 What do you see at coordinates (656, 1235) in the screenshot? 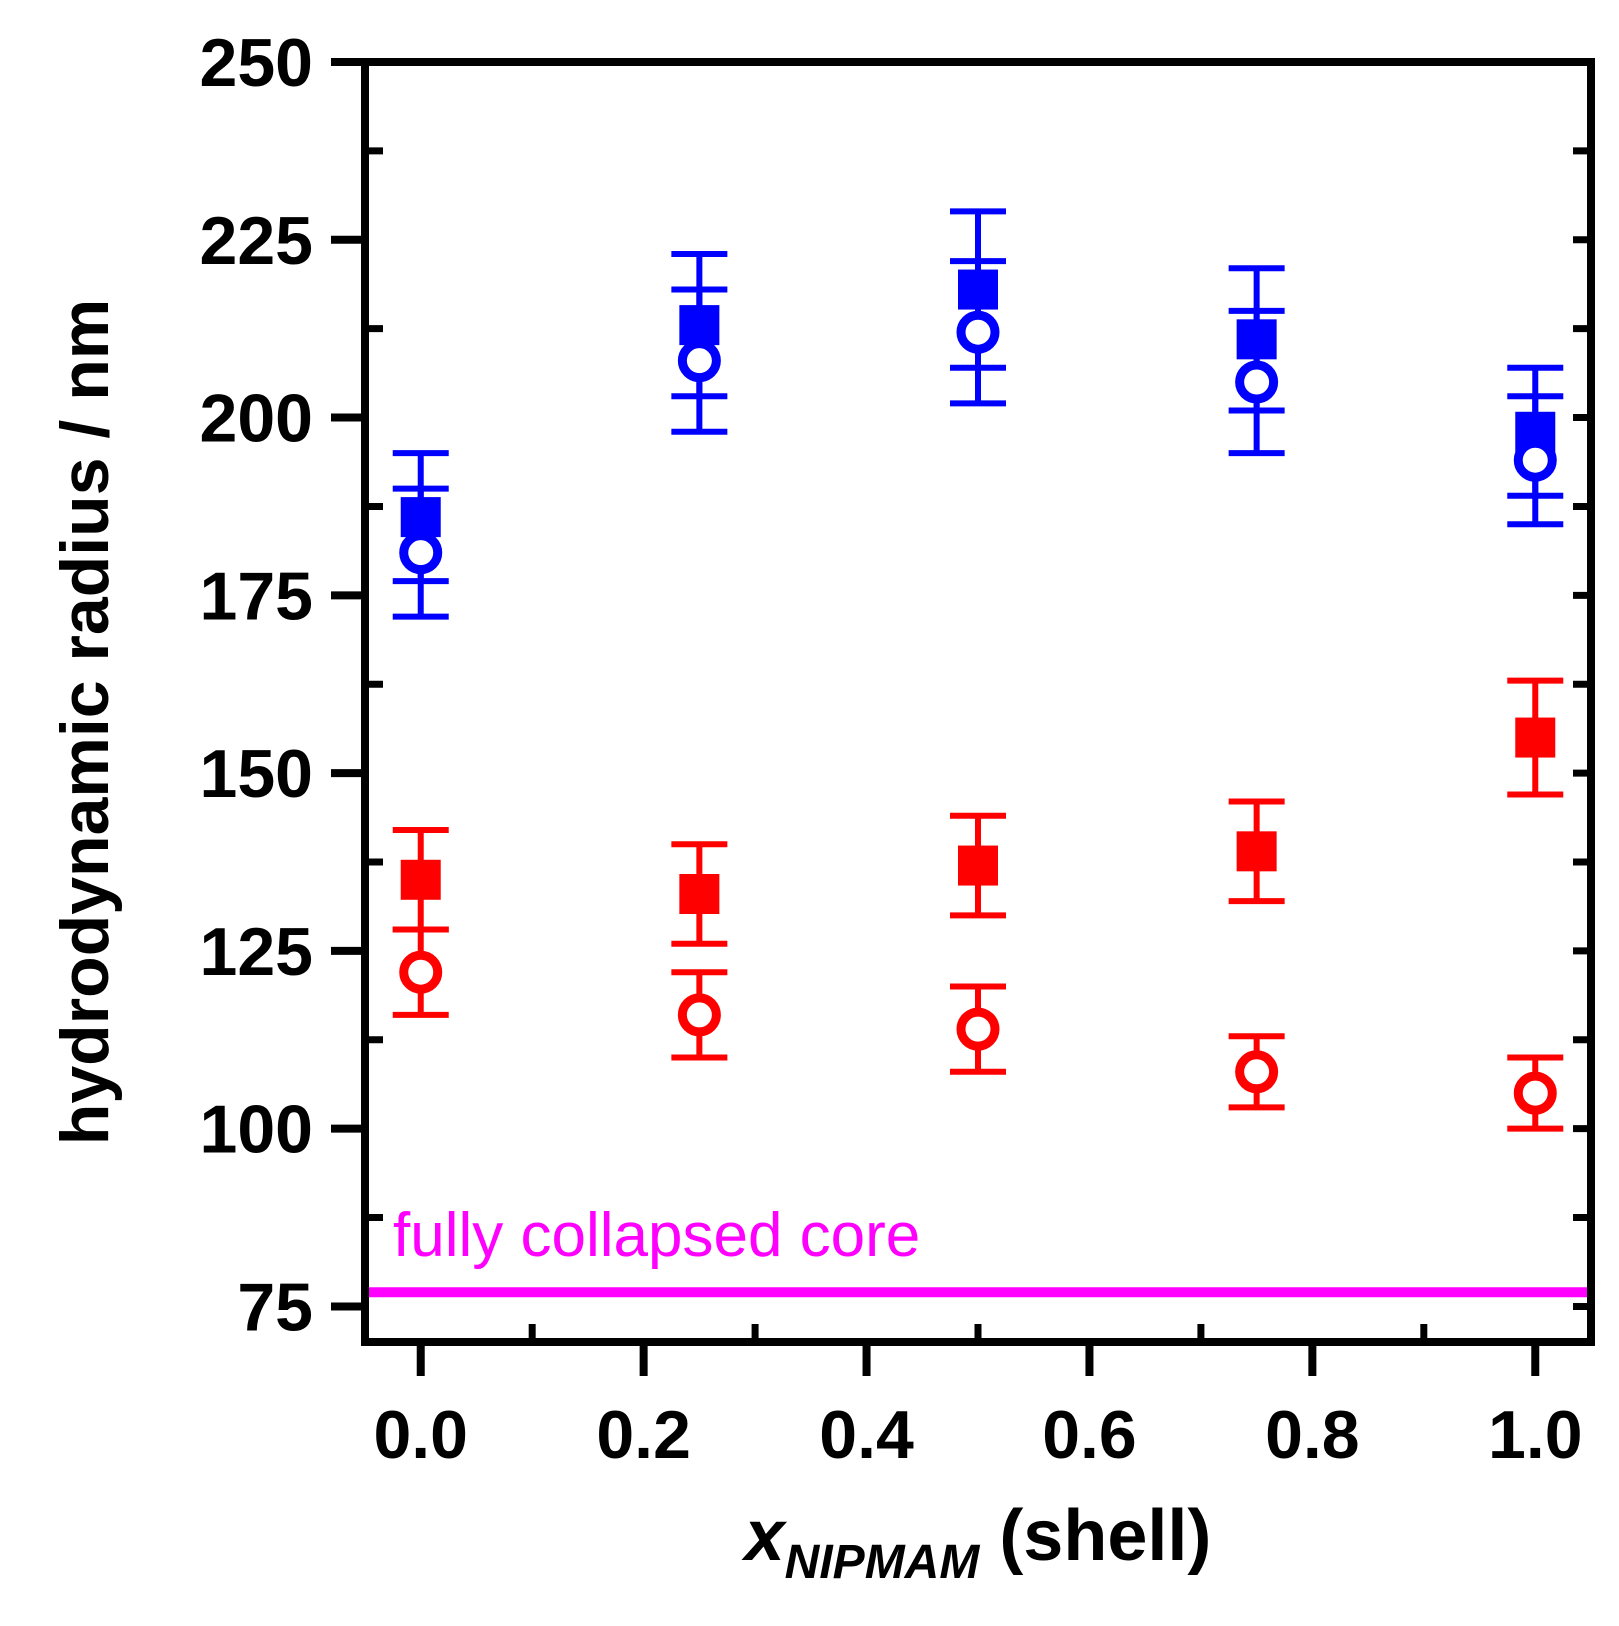
I see `reference-line-label: fully collapsed core` at bounding box center [656, 1235].